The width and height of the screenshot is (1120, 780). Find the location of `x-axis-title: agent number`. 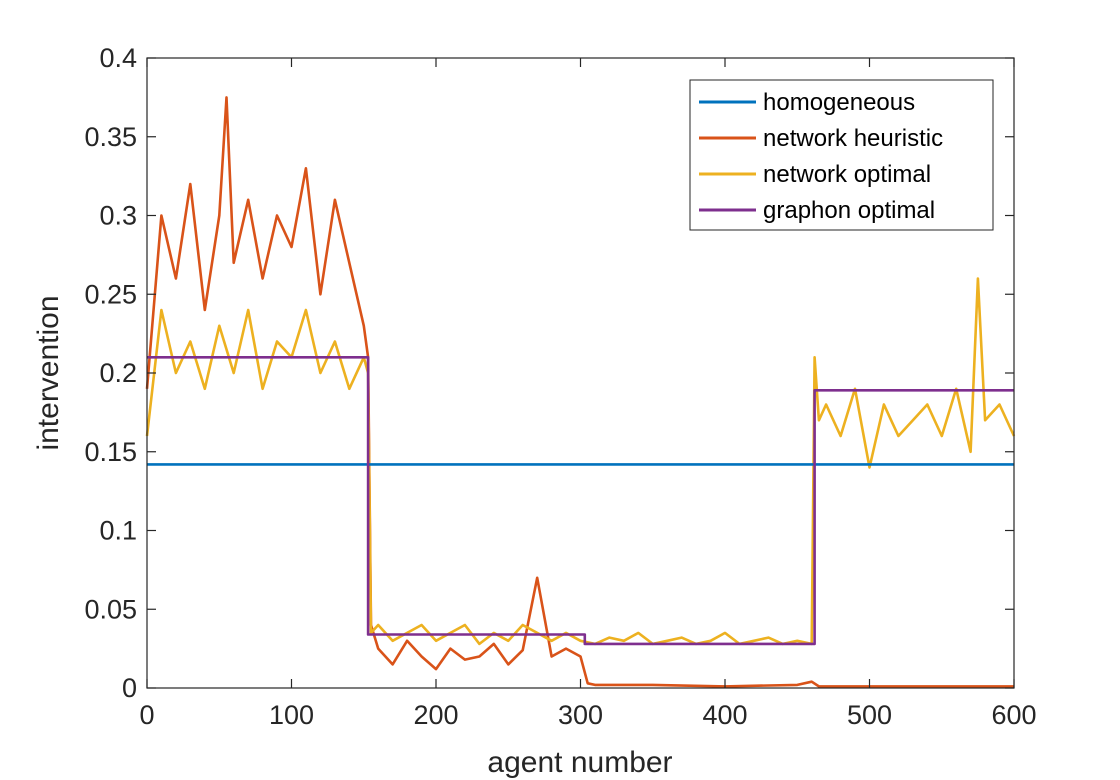

x-axis-title: agent number is located at coordinates (579, 762).